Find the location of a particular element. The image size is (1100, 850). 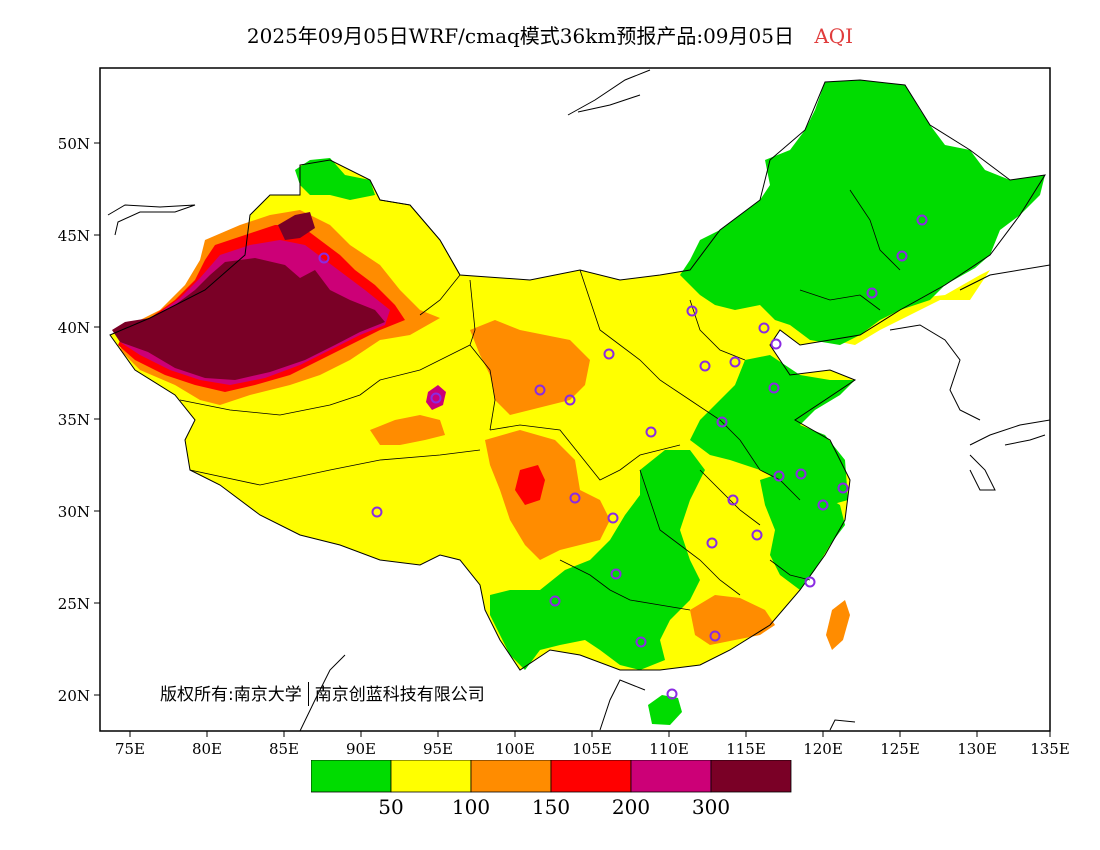

lon-label: 85E is located at coordinates (284, 749).